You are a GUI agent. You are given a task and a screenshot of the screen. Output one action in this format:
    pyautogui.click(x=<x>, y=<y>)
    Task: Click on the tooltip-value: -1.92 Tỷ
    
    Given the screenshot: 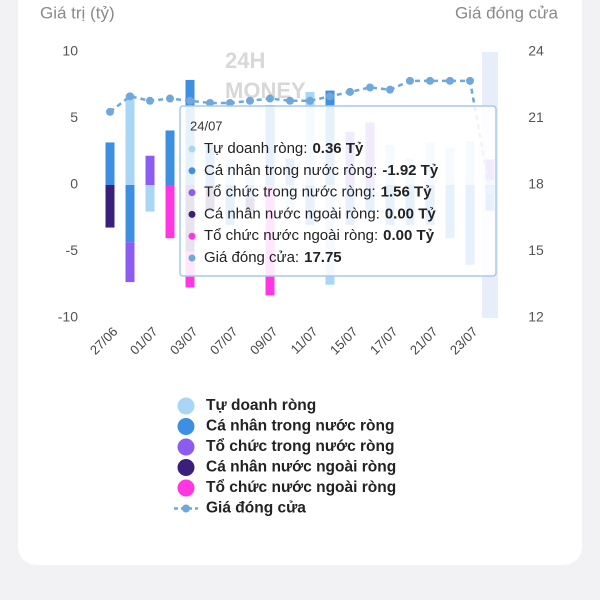 What is the action you would take?
    pyautogui.click(x=410, y=170)
    